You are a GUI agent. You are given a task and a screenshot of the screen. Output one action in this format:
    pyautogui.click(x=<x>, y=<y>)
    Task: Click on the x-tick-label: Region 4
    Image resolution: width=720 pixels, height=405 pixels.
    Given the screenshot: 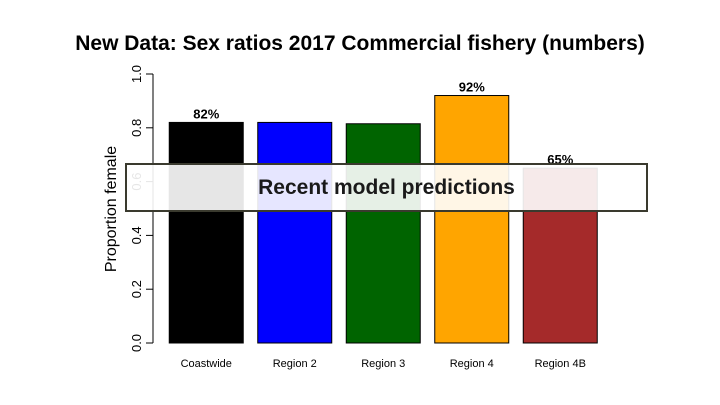 What is the action you would take?
    pyautogui.click(x=472, y=364)
    